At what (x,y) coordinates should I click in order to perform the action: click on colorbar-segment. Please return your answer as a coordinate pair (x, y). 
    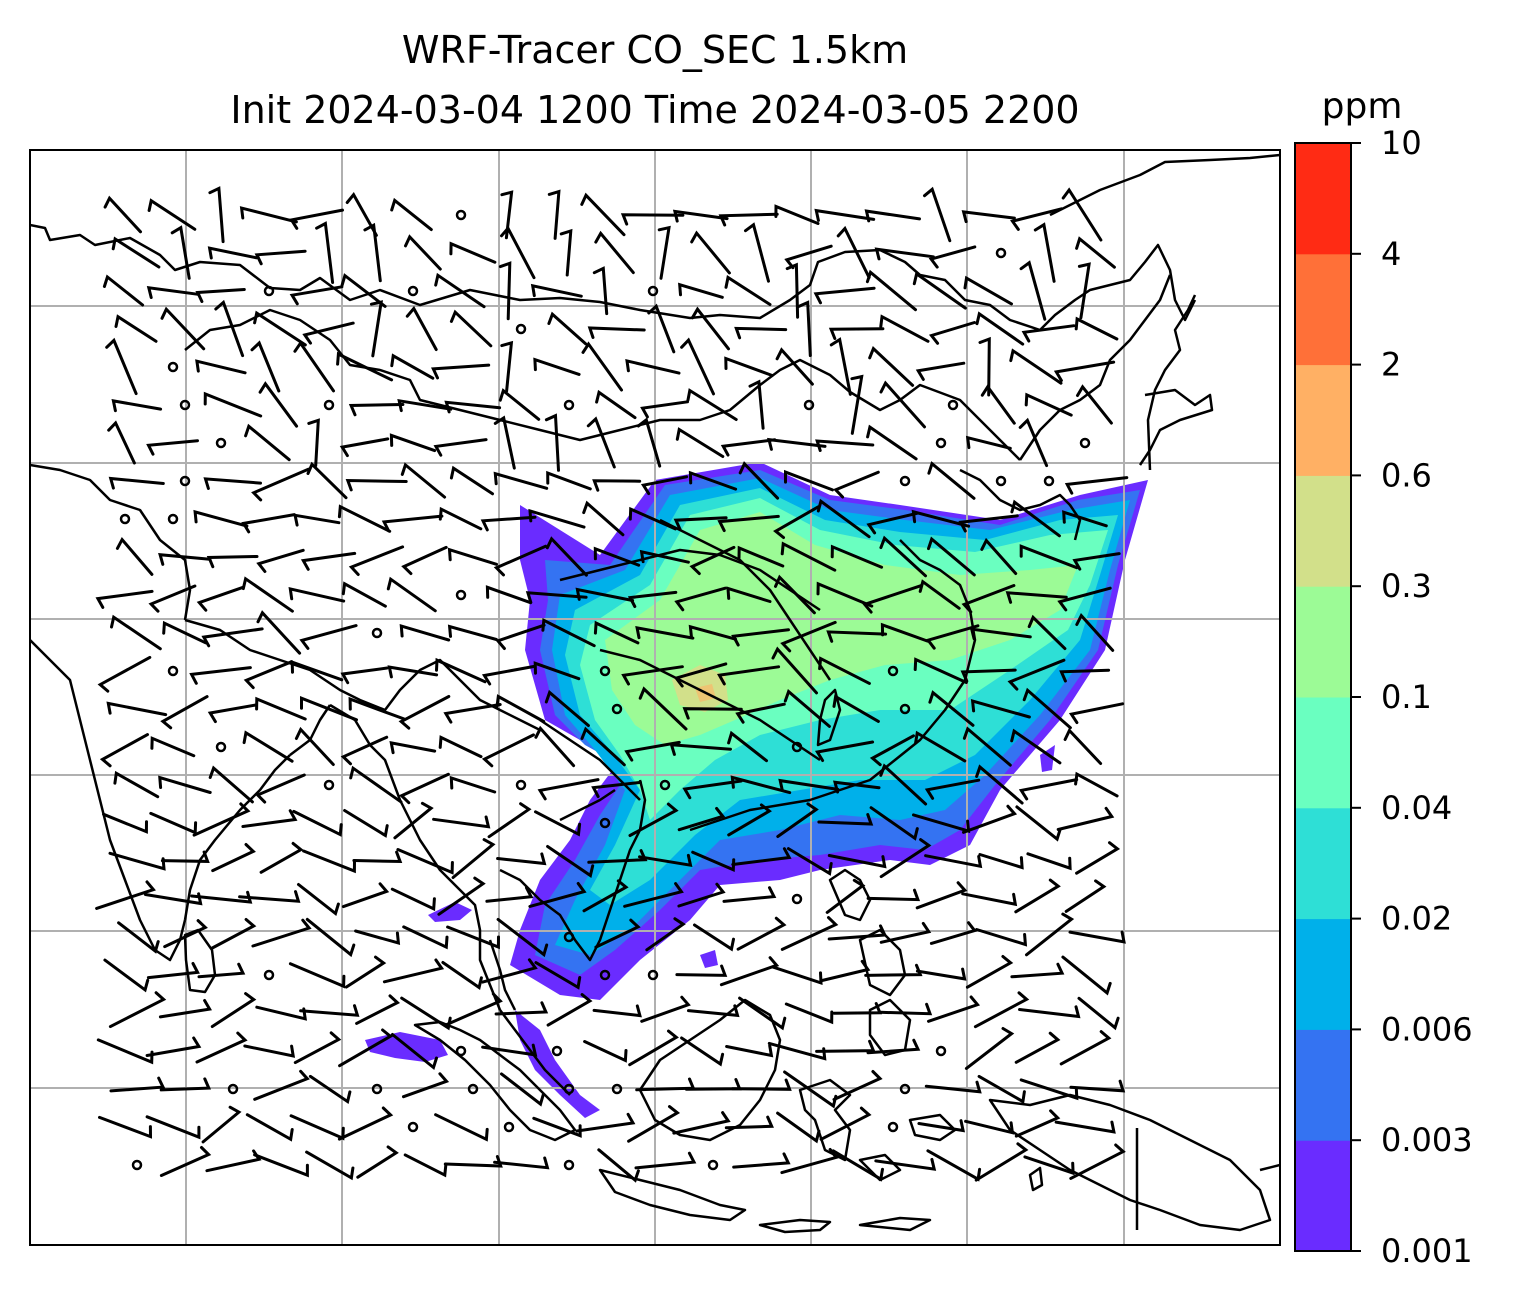
    Looking at the image, I should click on (1323, 420).